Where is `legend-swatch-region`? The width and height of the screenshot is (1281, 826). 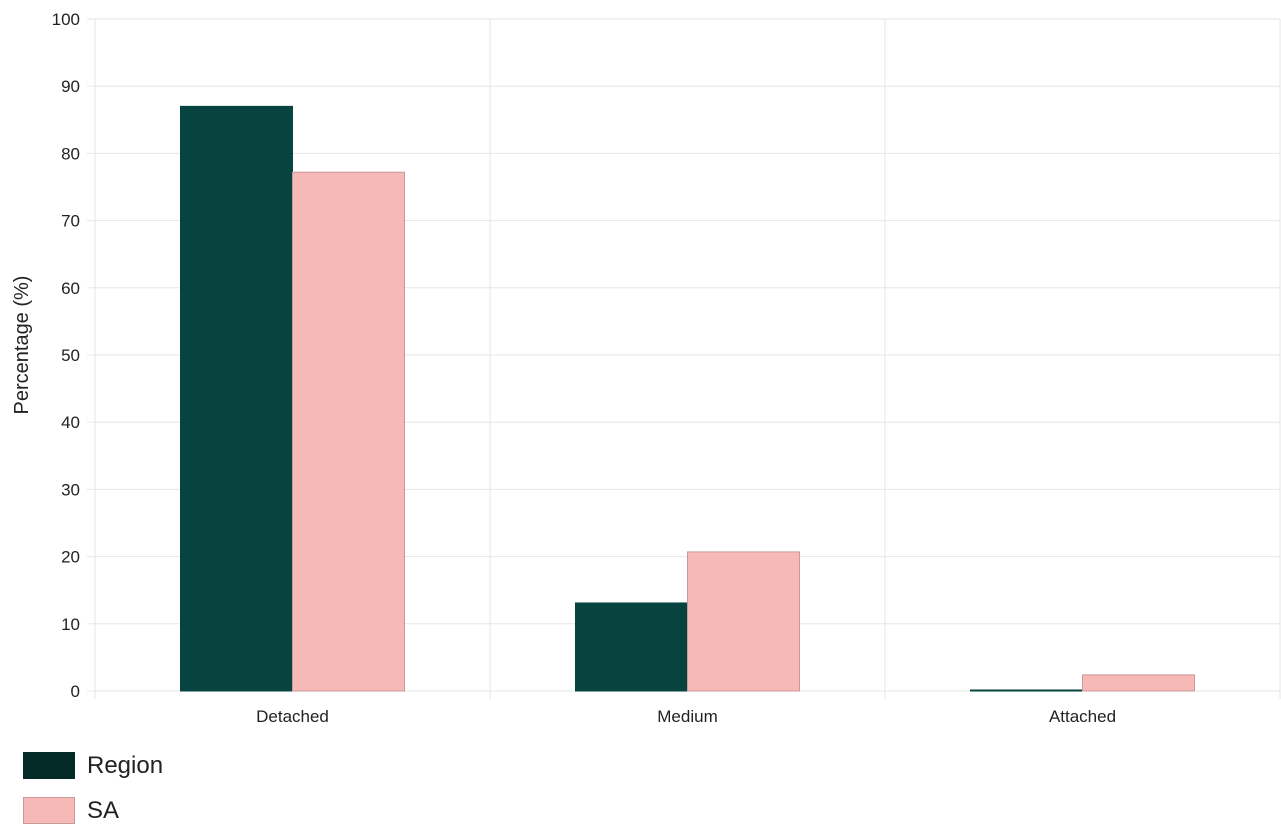 legend-swatch-region is located at coordinates (49, 765).